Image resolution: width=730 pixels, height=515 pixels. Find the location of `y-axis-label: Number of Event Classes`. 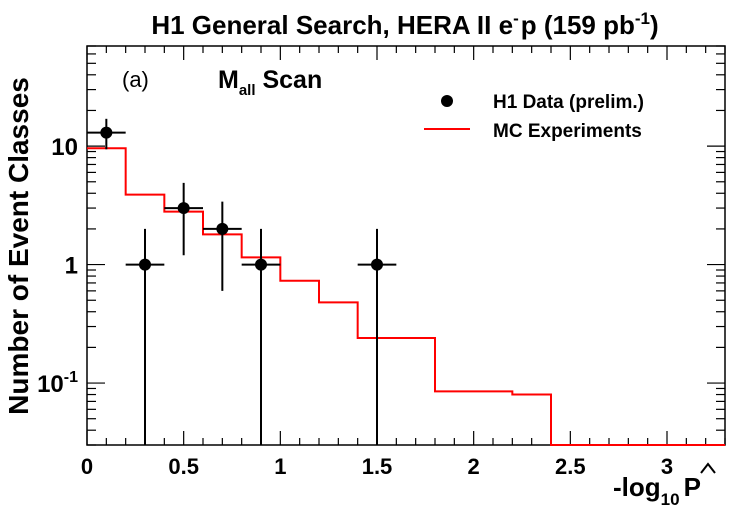

y-axis-label: Number of Event Classes is located at coordinates (18, 246).